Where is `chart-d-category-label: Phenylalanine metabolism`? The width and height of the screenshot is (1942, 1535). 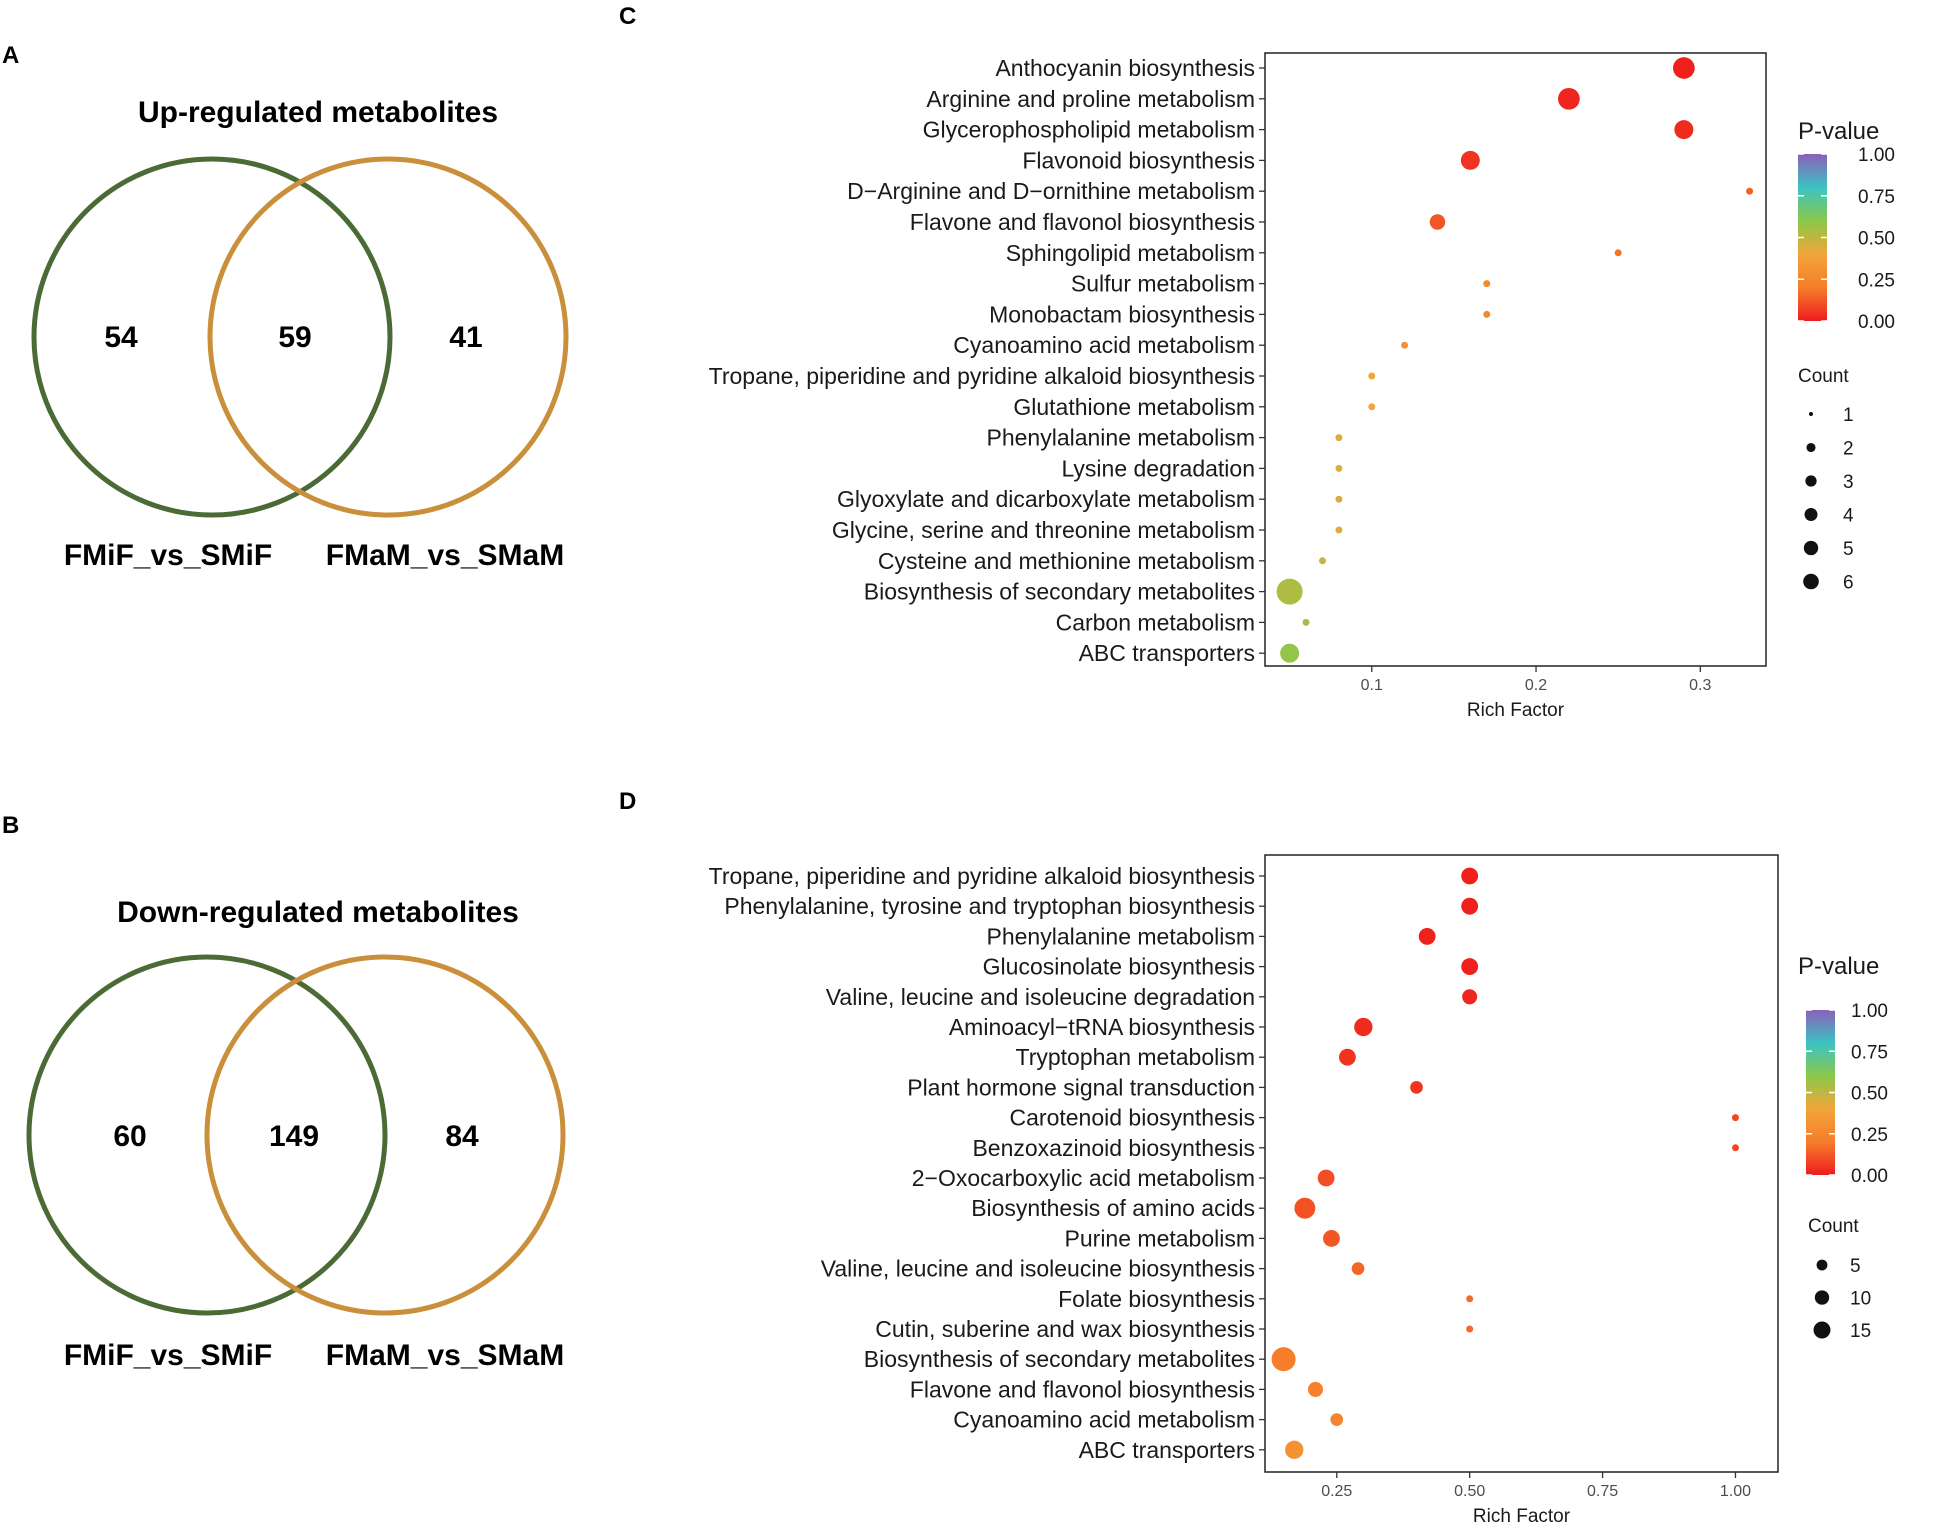 chart-d-category-label: Phenylalanine metabolism is located at coordinates (1121, 936).